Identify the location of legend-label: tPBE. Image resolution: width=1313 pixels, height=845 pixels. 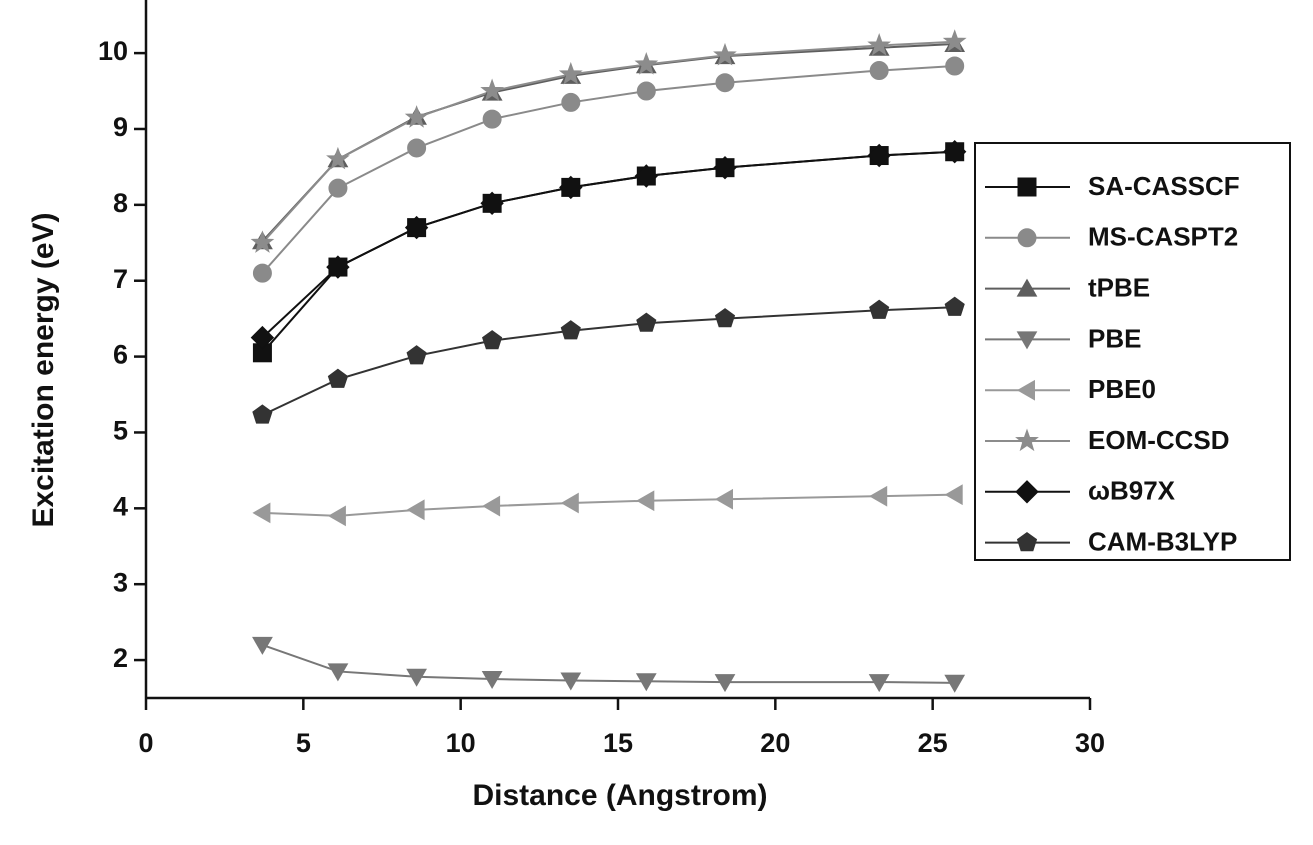
(1119, 287).